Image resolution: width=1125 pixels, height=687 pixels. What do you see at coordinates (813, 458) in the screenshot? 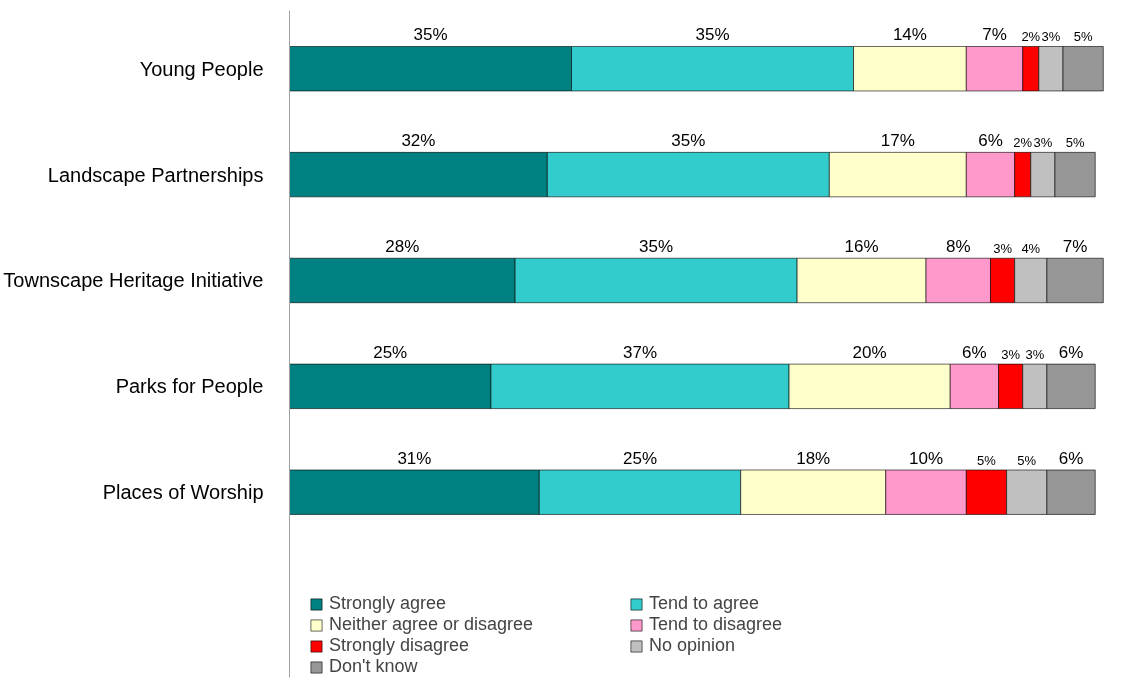
I see `data-label: 18%` at bounding box center [813, 458].